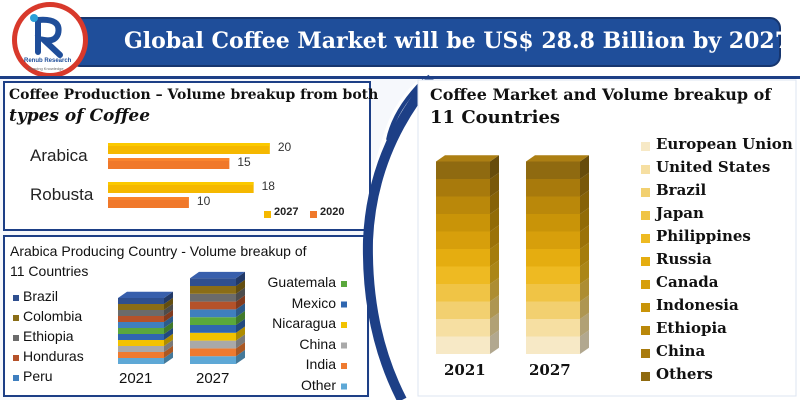 Image resolution: width=800 pixels, height=400 pixels. What do you see at coordinates (148, 198) in the screenshot?
I see `bar-highlight-robusta-2020` at bounding box center [148, 198].